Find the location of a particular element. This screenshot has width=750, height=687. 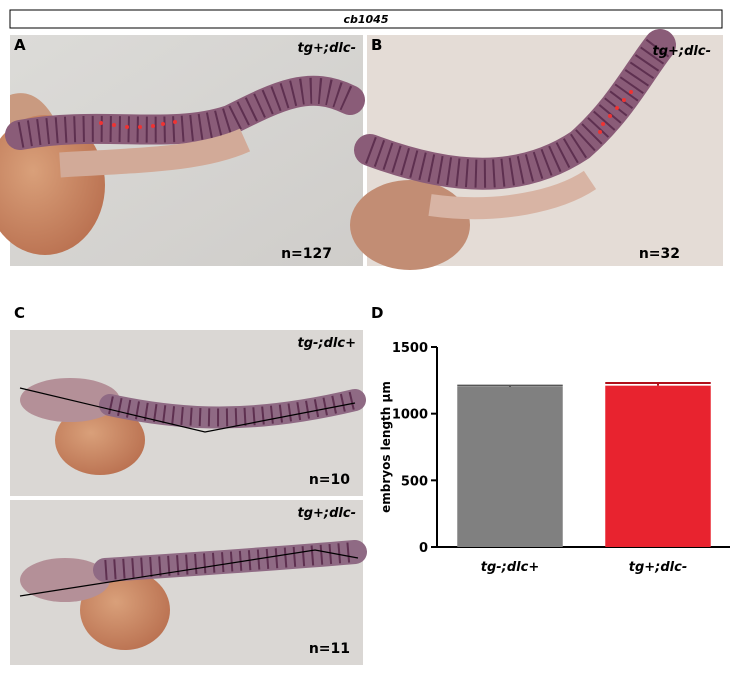

x-tick-label: tg+;dlc- is located at coordinates (658, 567).